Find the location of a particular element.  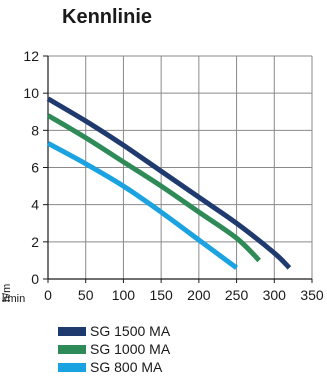

legend-label: SG 1500 MA is located at coordinates (130, 331).